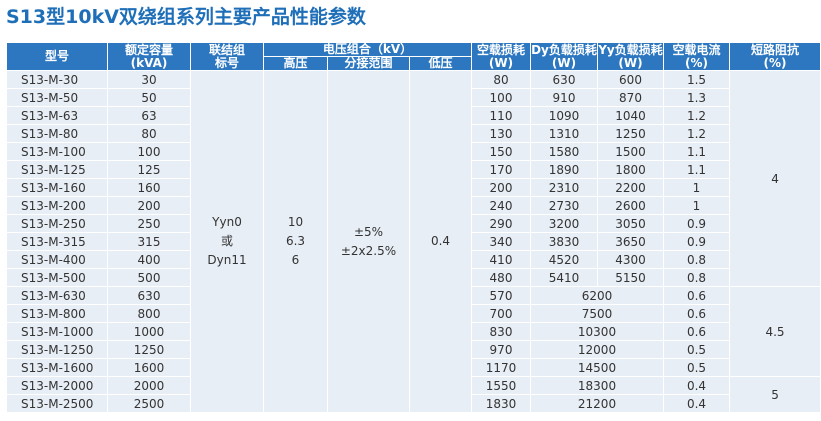 The height and width of the screenshot is (421, 821). Describe the element at coordinates (630, 277) in the screenshot. I see `yy-loss-cell: 5150` at that location.